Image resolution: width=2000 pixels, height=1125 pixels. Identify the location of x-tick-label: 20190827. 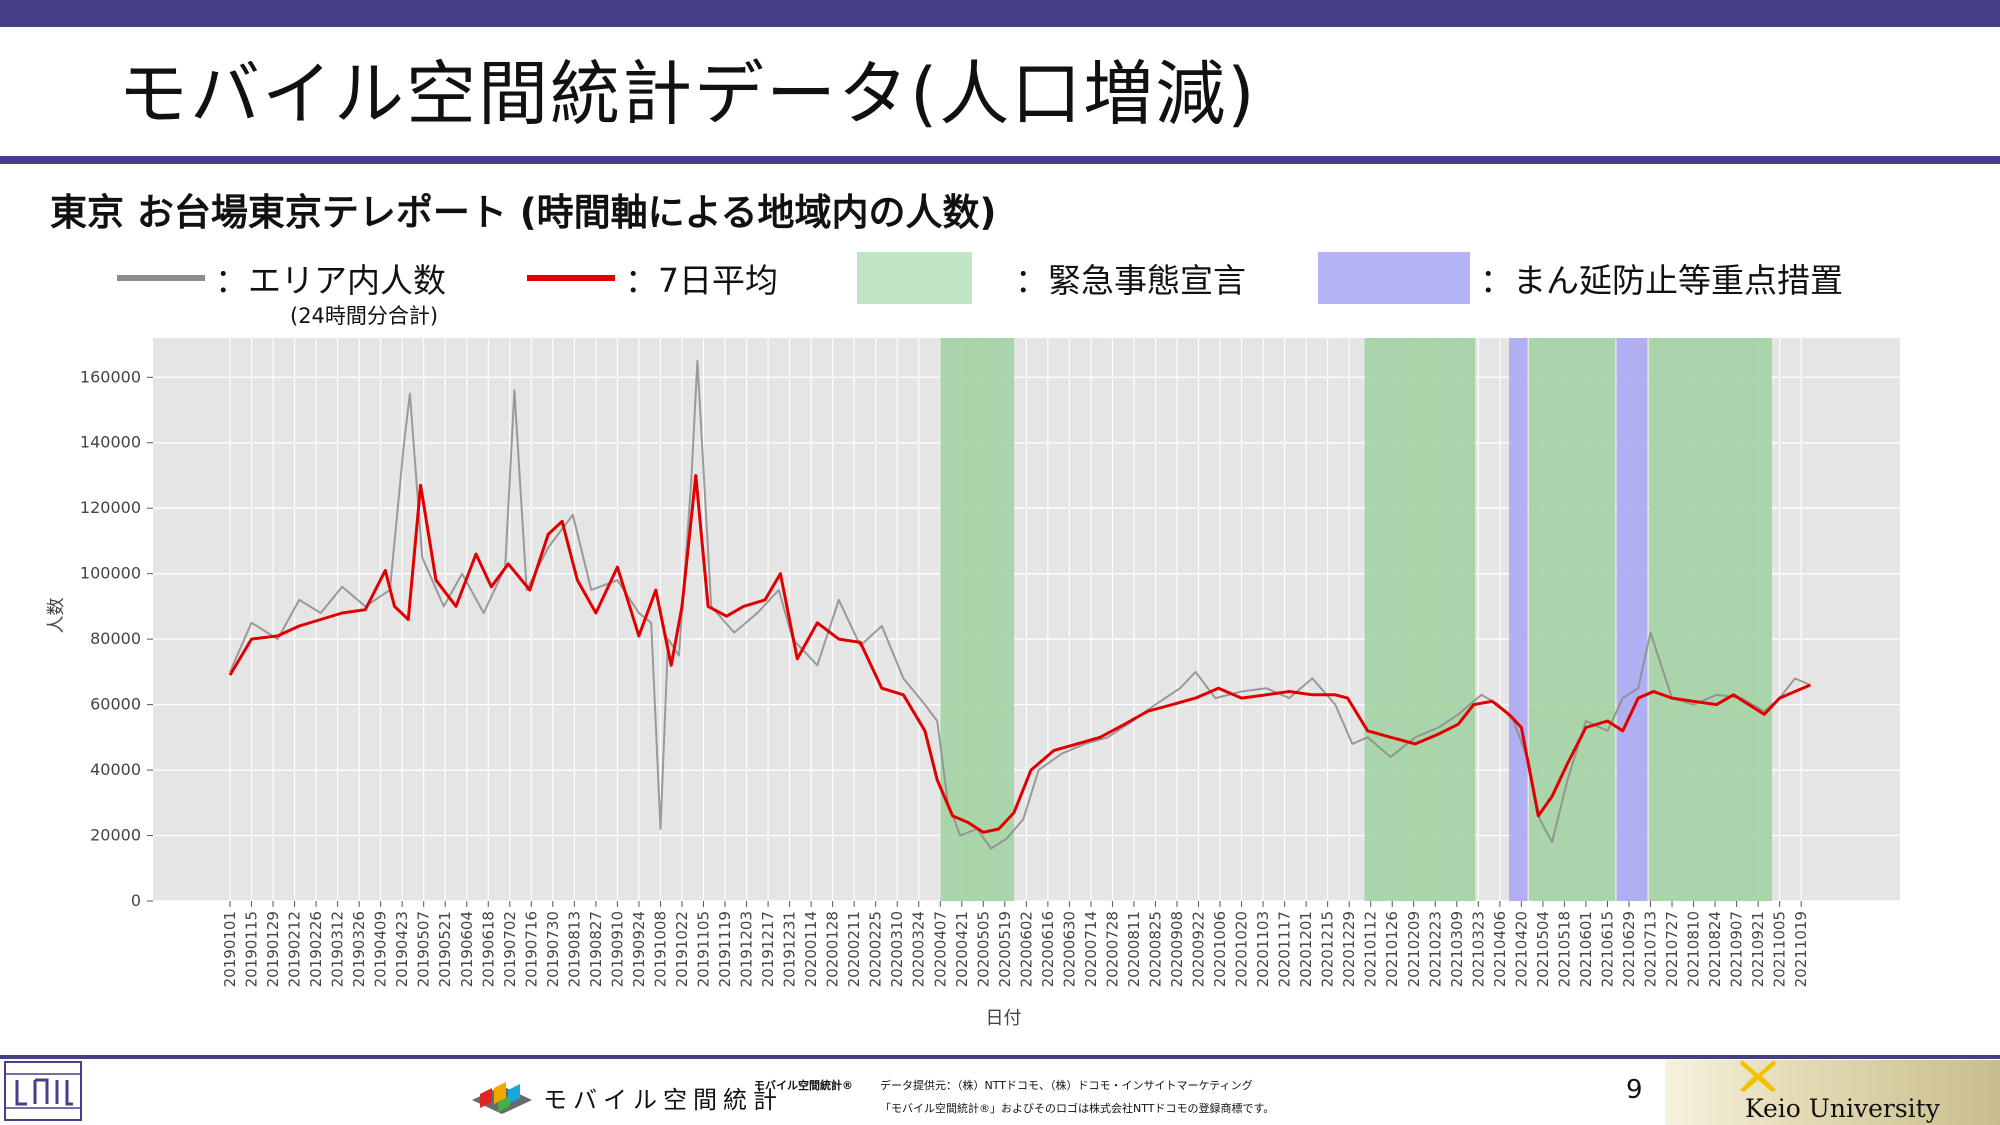
(596, 949).